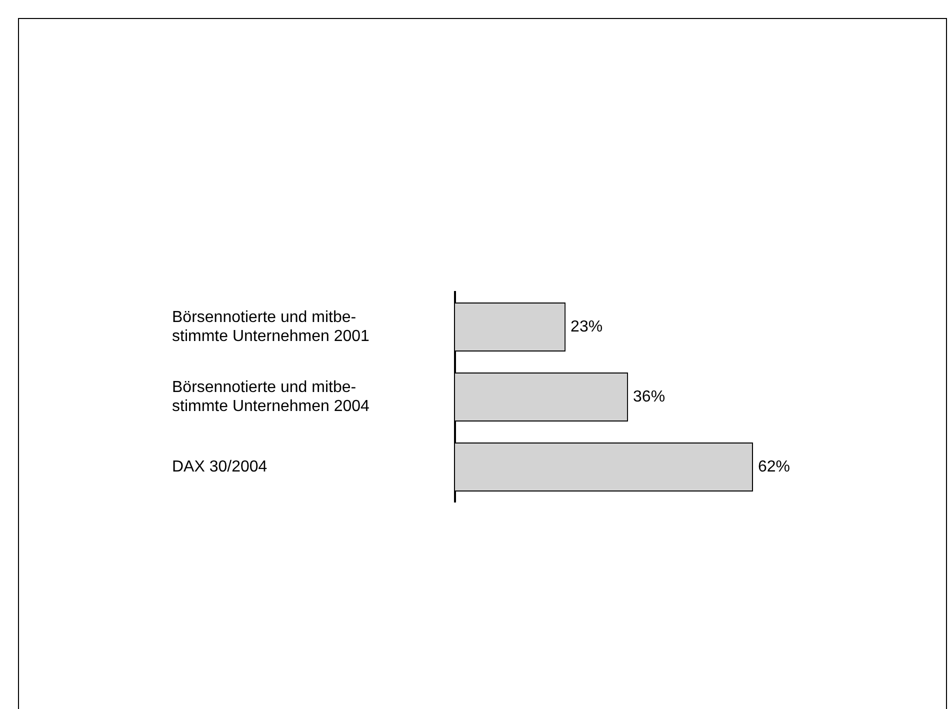 The height and width of the screenshot is (709, 949). I want to click on y-tick-label: Börsennotierte und mitbe- stimmte Unternehmen 2004, so click(271, 397).